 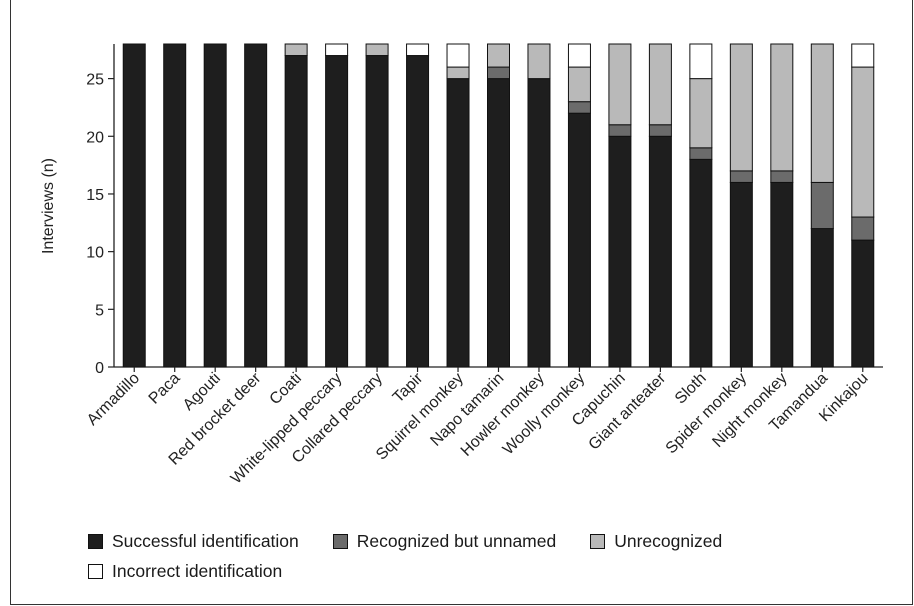 What do you see at coordinates (99, 368) in the screenshot?
I see `y-tick-label: 0` at bounding box center [99, 368].